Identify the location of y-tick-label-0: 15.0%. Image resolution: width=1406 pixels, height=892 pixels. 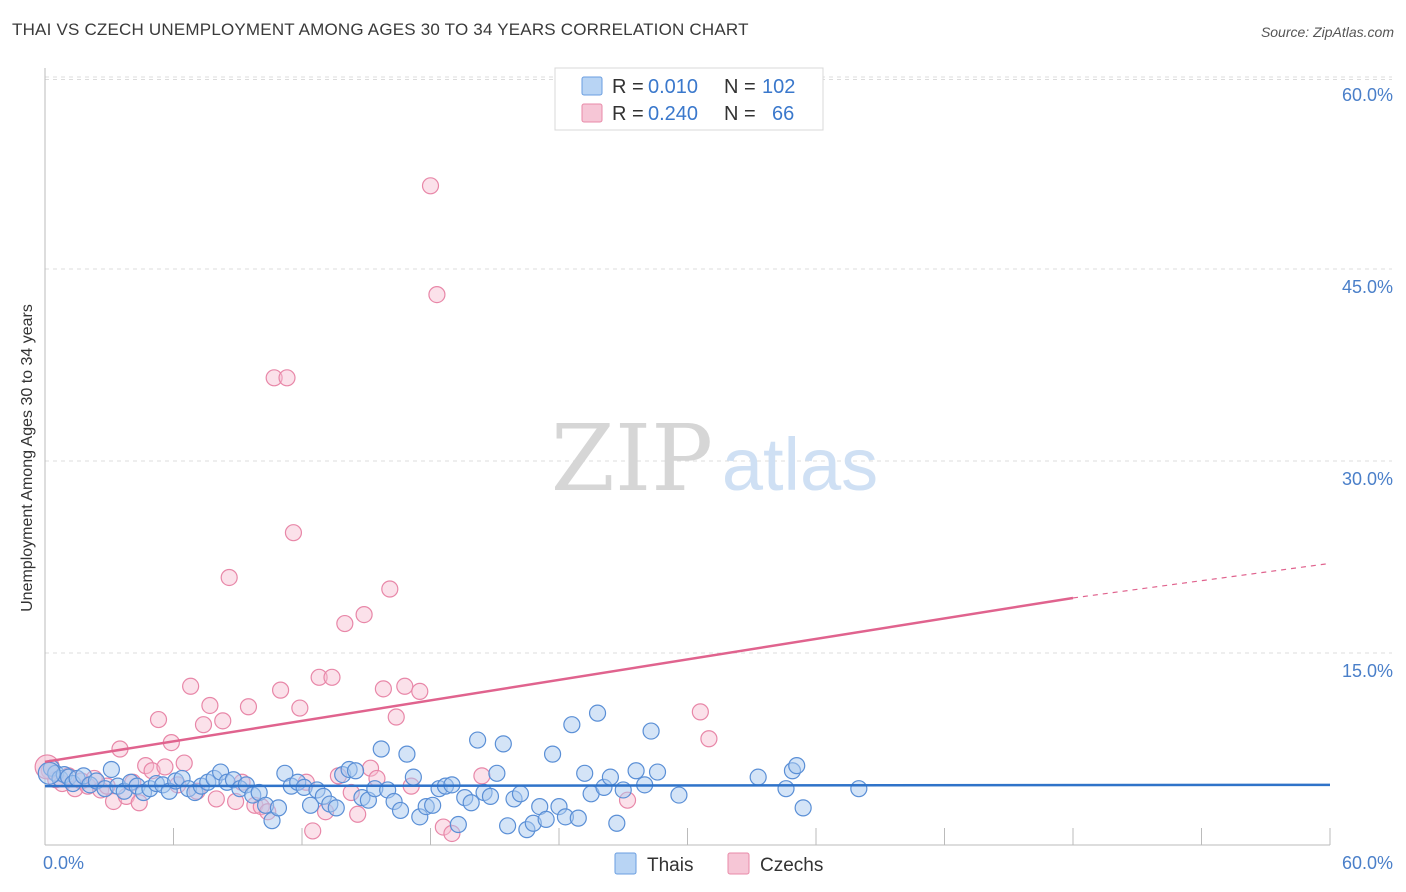
(1367, 671).